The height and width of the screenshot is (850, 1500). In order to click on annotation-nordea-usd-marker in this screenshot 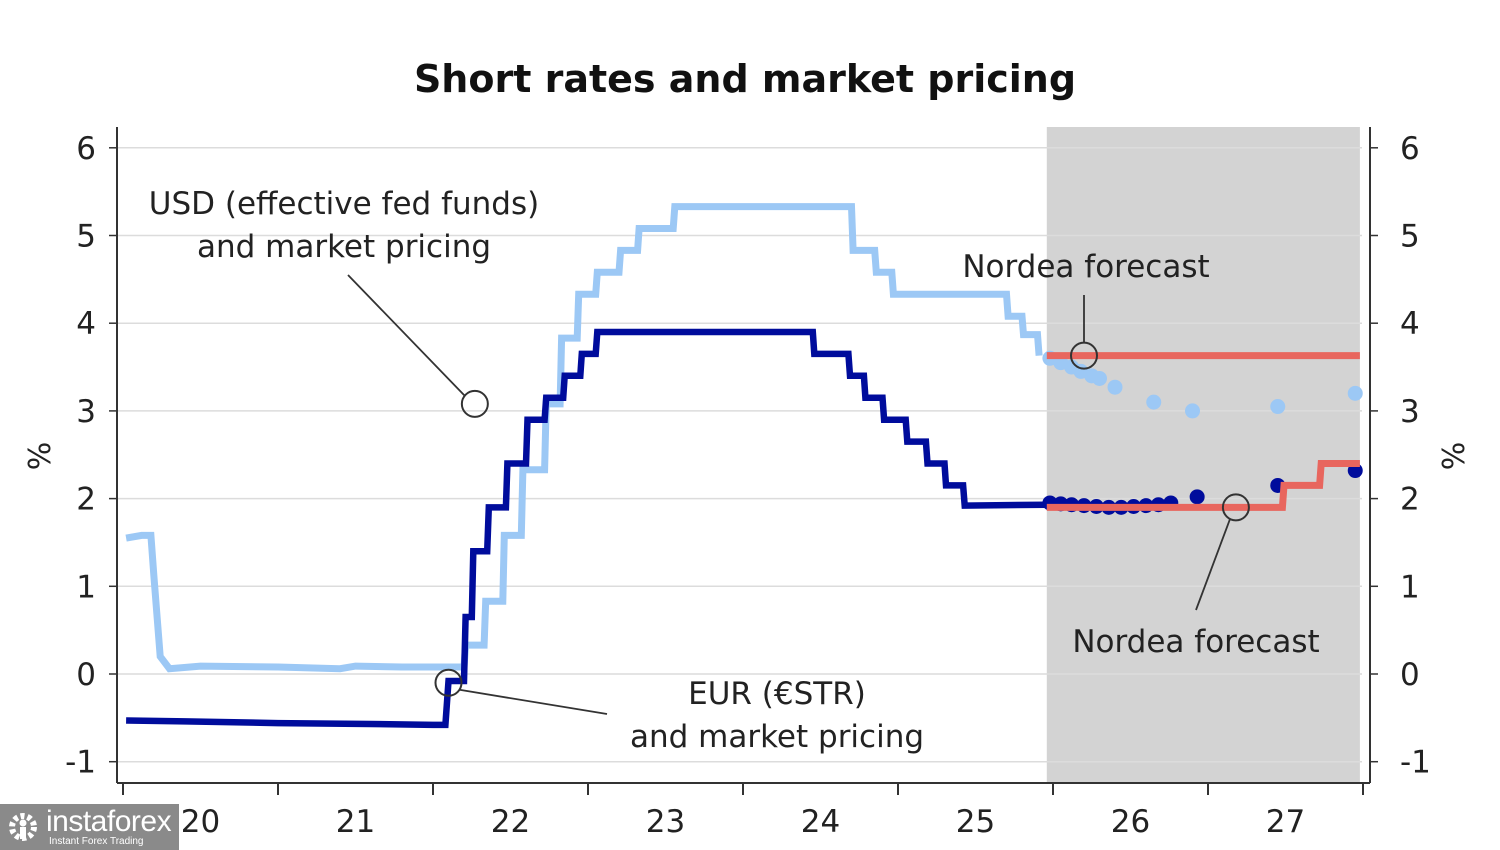, I will do `click(1084, 355)`.